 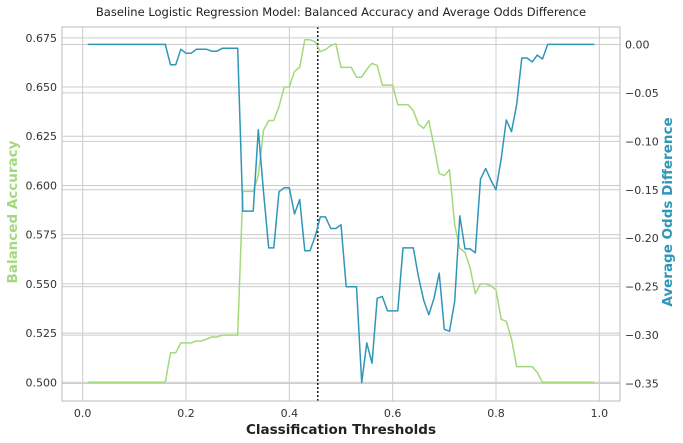 I want to click on y-left-tick-label: 0.525, so click(x=42, y=333).